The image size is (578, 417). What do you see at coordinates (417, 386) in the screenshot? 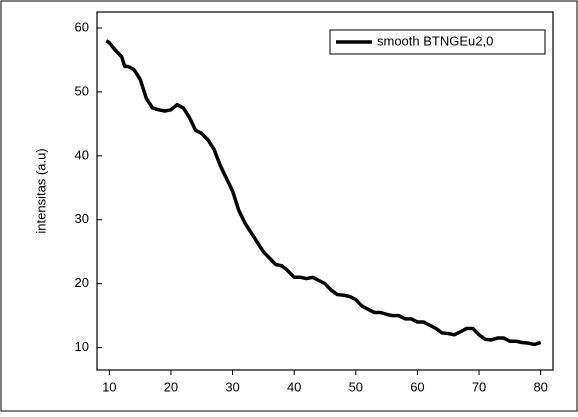
I see `x-tick-label: 60` at bounding box center [417, 386].